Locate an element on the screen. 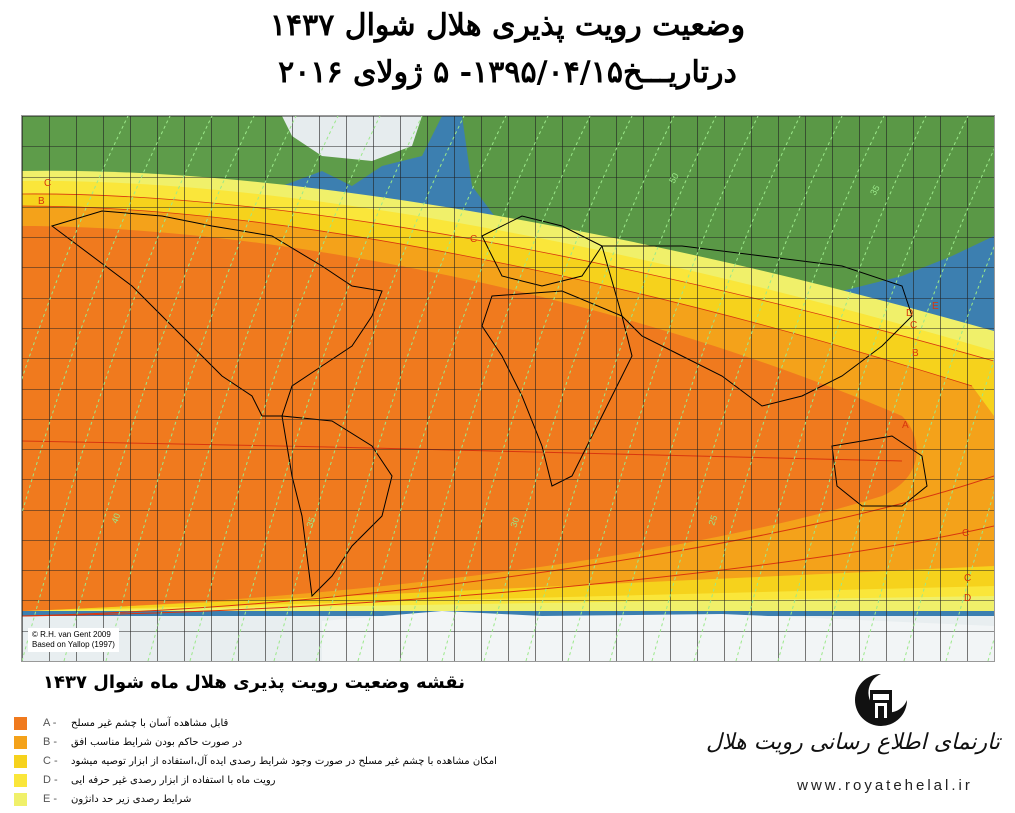 This screenshot has height=813, width=1015. legend-item-e: E - شرایط رصدی زیر حد دانژون is located at coordinates (274, 799).